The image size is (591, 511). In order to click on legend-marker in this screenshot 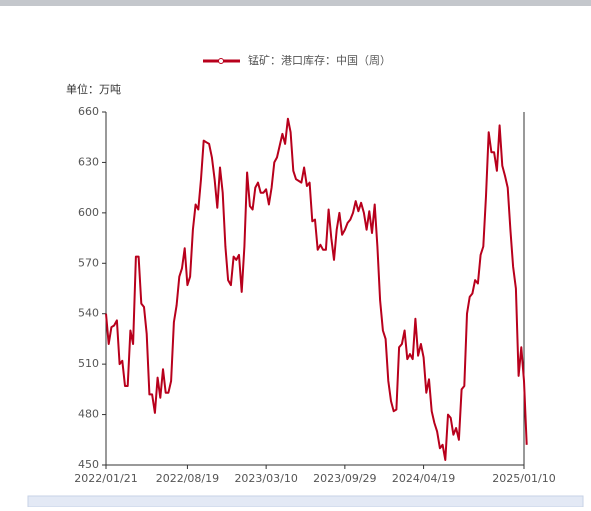, I will do `click(221, 61)`.